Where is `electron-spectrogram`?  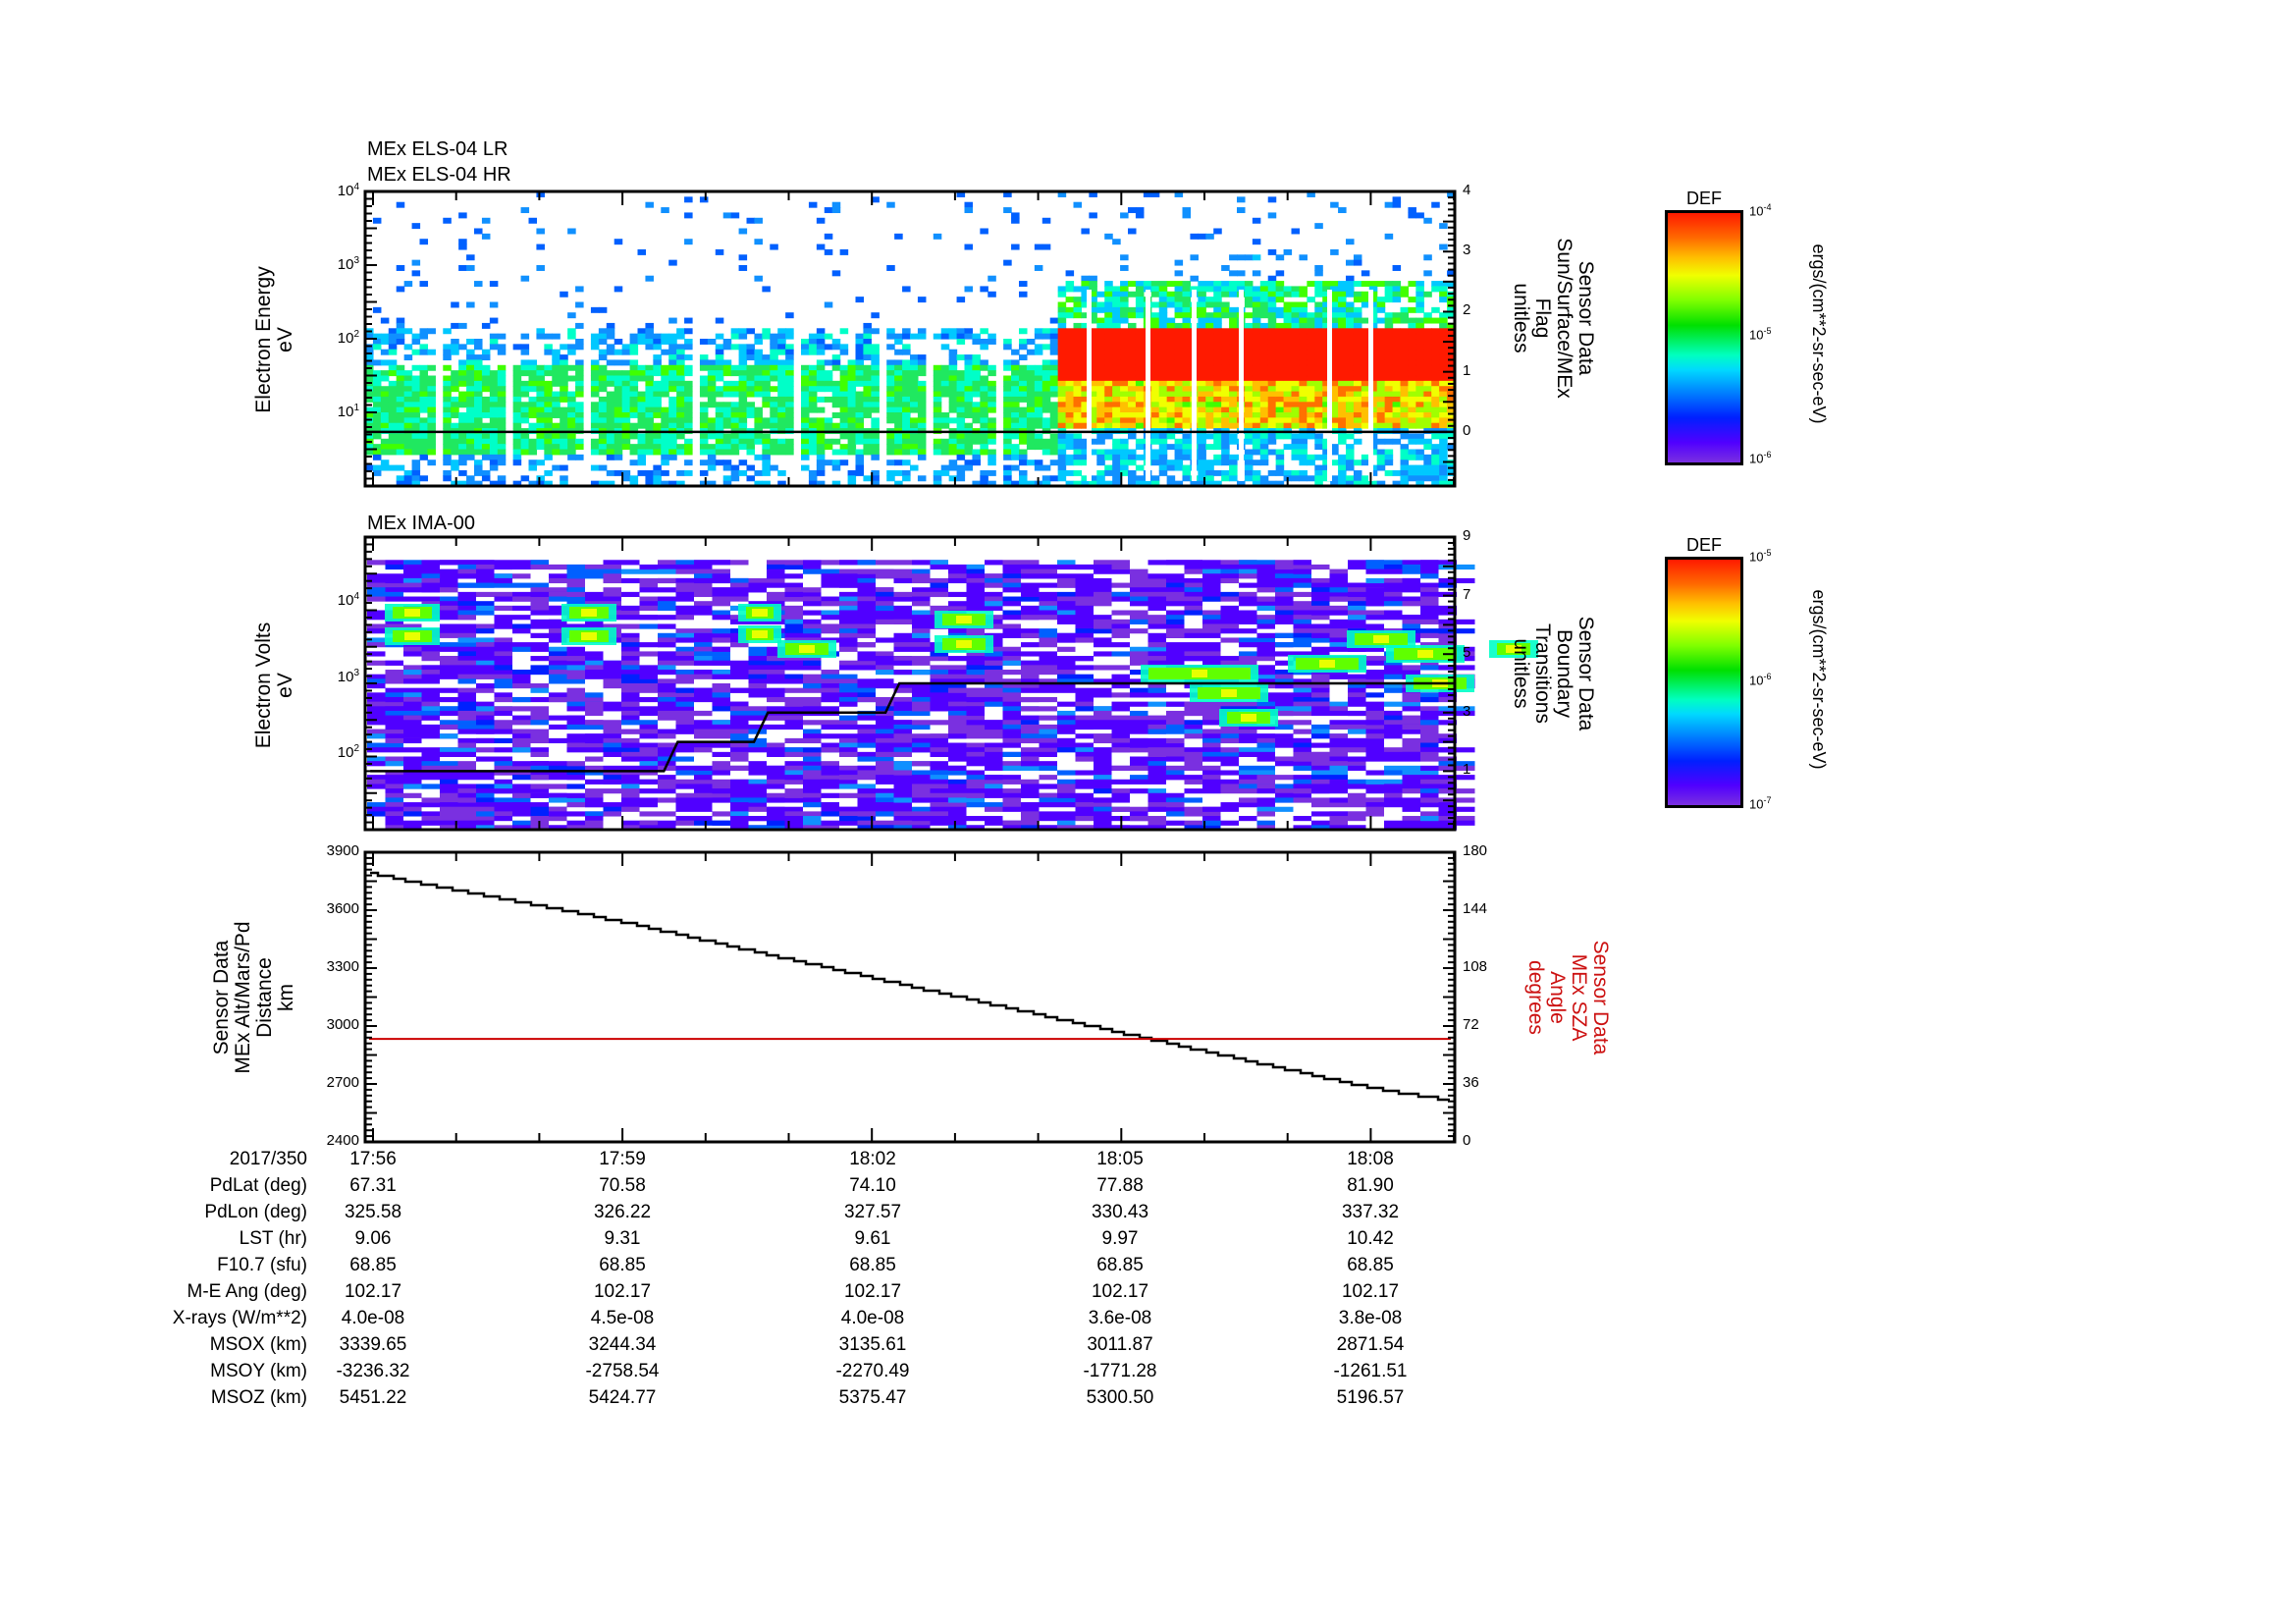
electron-spectrogram is located at coordinates (910, 338).